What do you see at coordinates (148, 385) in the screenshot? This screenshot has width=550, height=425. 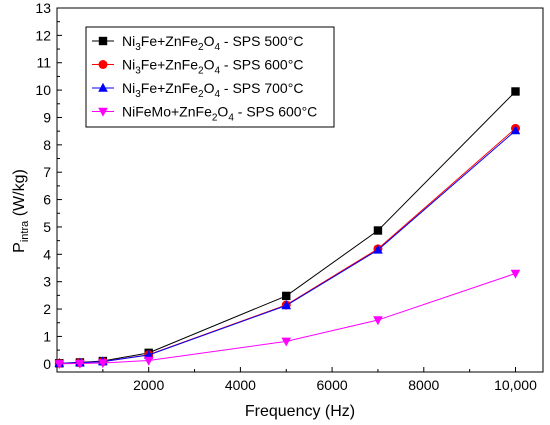 I see `x-tick-label: 2000` at bounding box center [148, 385].